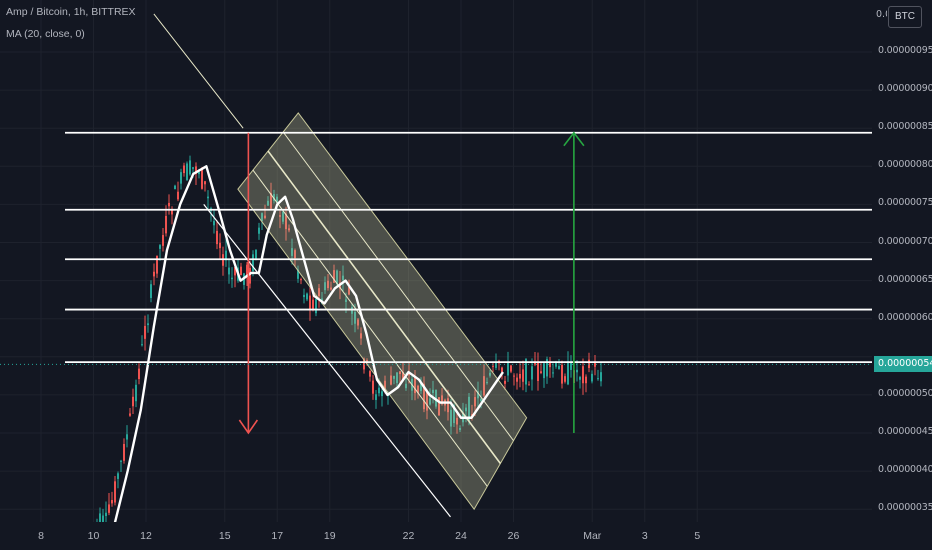 Image resolution: width=932 pixels, height=550 pixels. Describe the element at coordinates (398, 286) in the screenshot. I see `channel-inner-line` at that location.